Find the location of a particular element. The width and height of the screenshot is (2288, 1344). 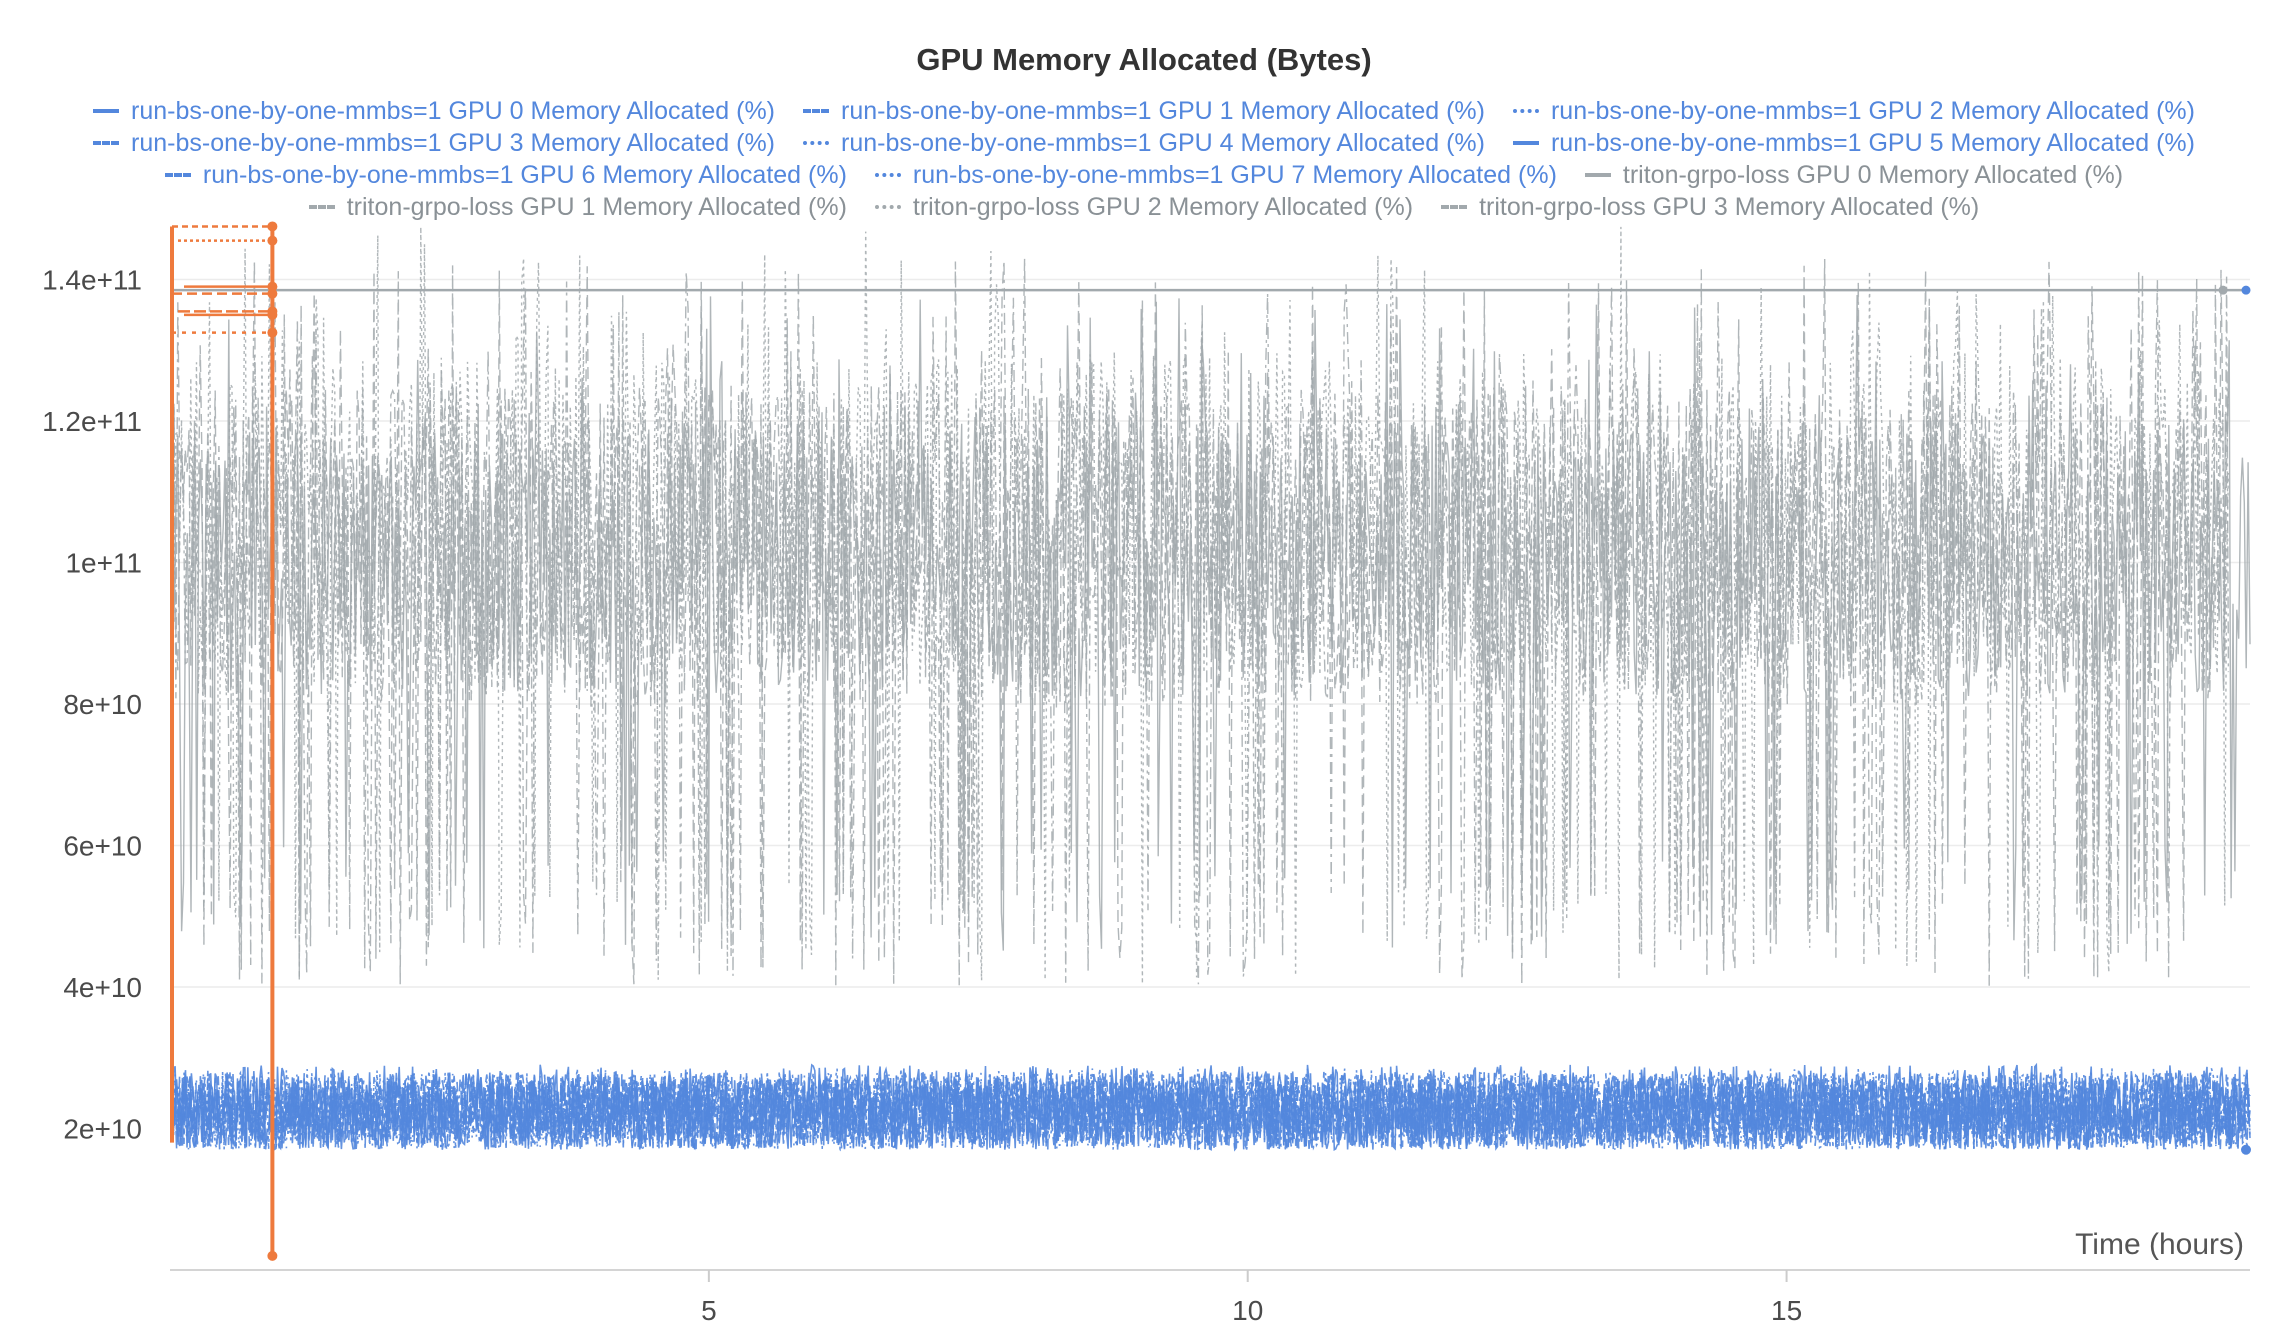

y-tick-label: 8e+10 is located at coordinates (102, 704).